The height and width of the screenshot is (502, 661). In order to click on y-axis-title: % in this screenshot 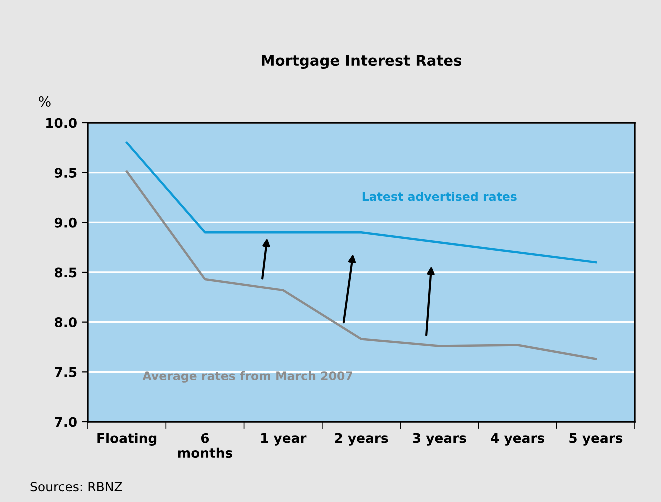, I will do `click(45, 102)`.